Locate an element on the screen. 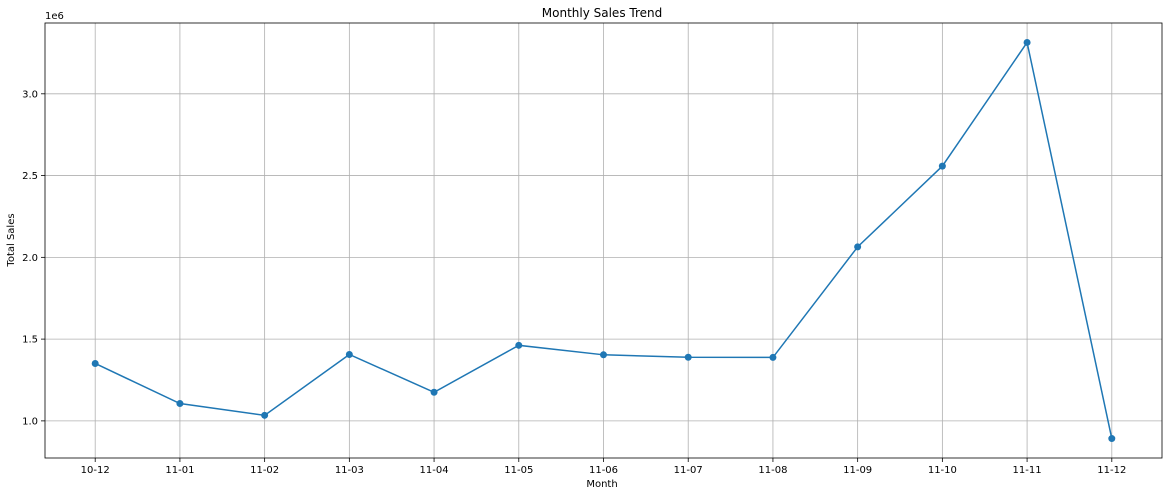  x-tick-label: 10-12 is located at coordinates (95, 470).